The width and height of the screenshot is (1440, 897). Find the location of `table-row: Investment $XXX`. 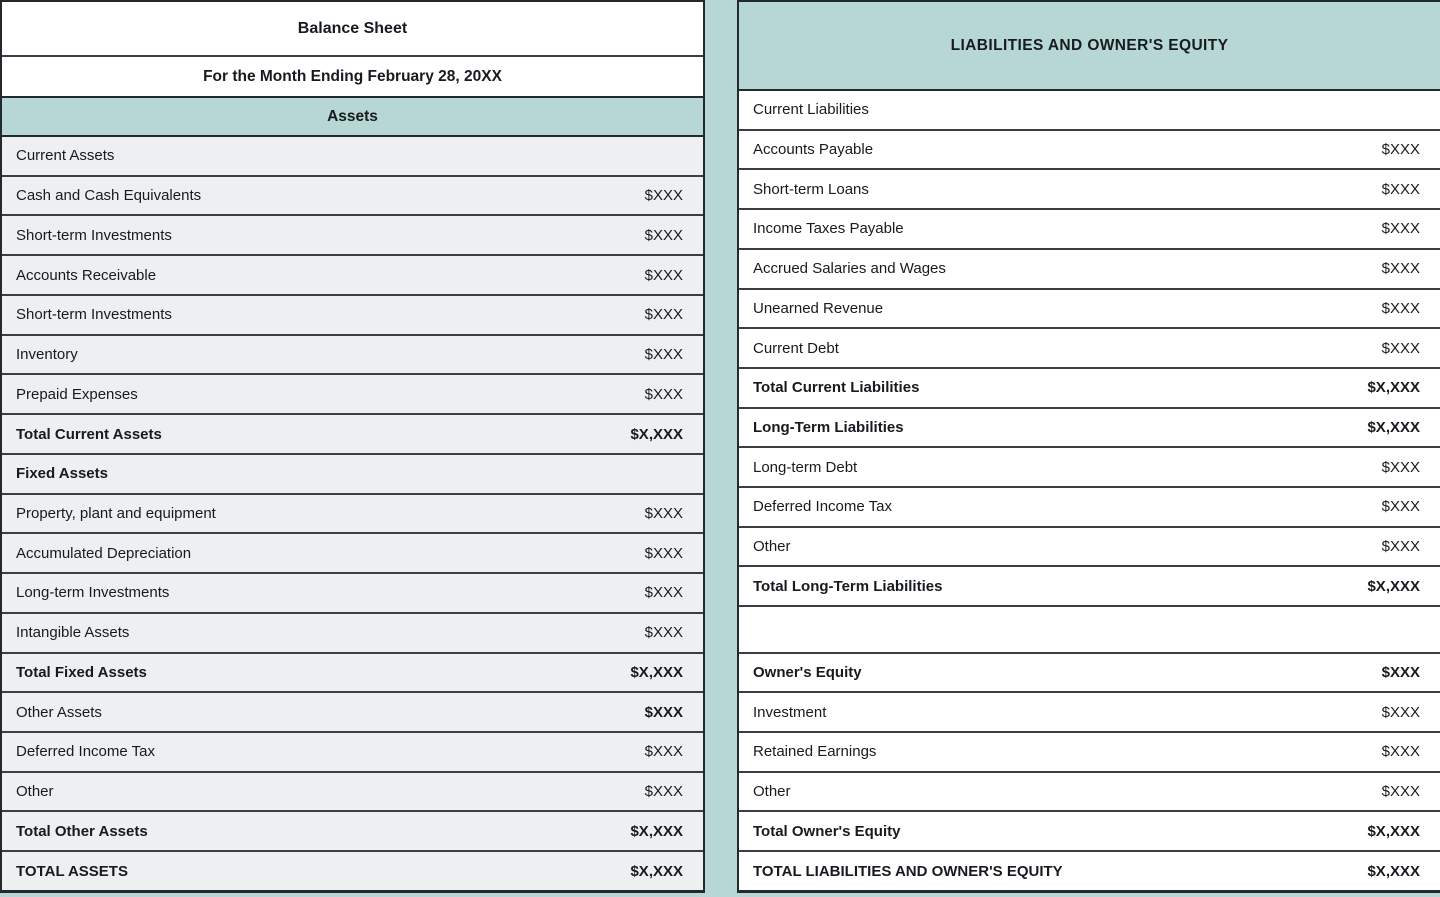

table-row: Investment $XXX is located at coordinates (1089, 713).